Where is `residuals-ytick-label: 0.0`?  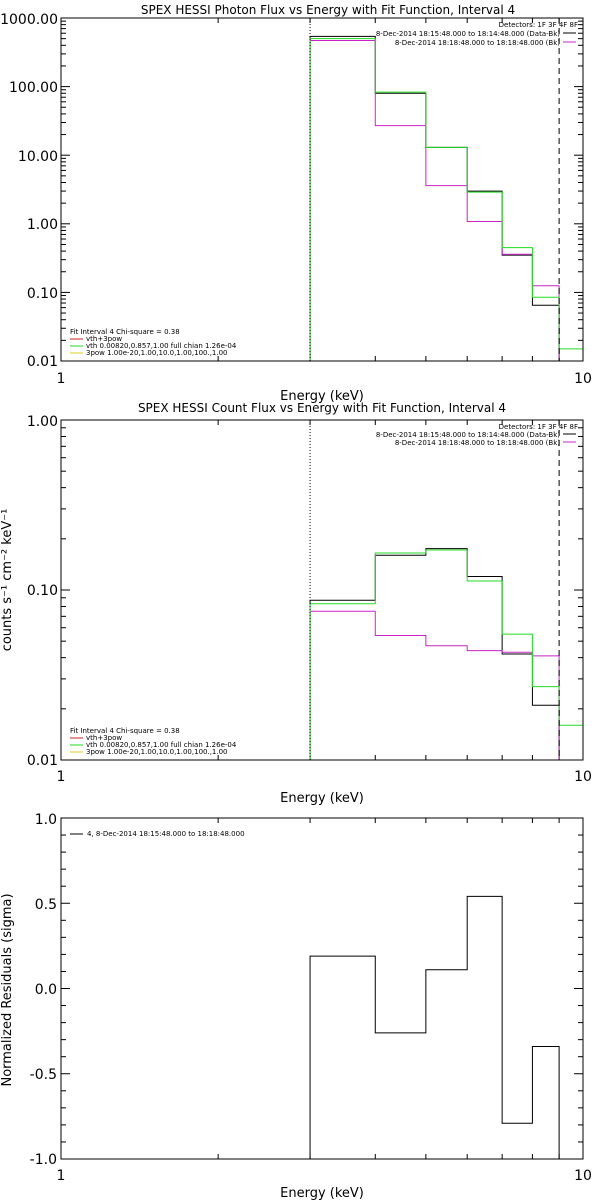 residuals-ytick-label: 0.0 is located at coordinates (46, 990).